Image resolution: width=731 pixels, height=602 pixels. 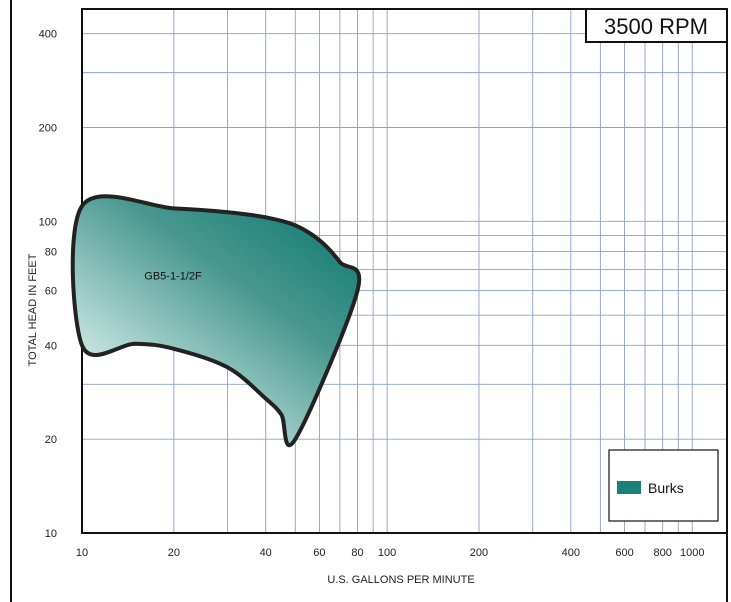 I want to click on chart-title: 3500 RPM, so click(x=656, y=26).